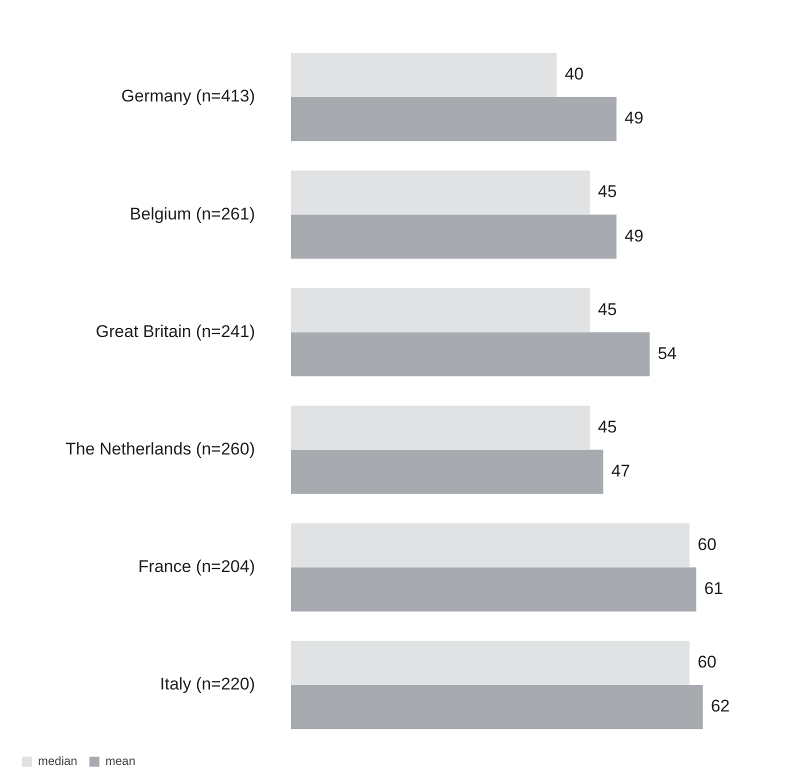  What do you see at coordinates (667, 353) in the screenshot?
I see `data-label: 54` at bounding box center [667, 353].